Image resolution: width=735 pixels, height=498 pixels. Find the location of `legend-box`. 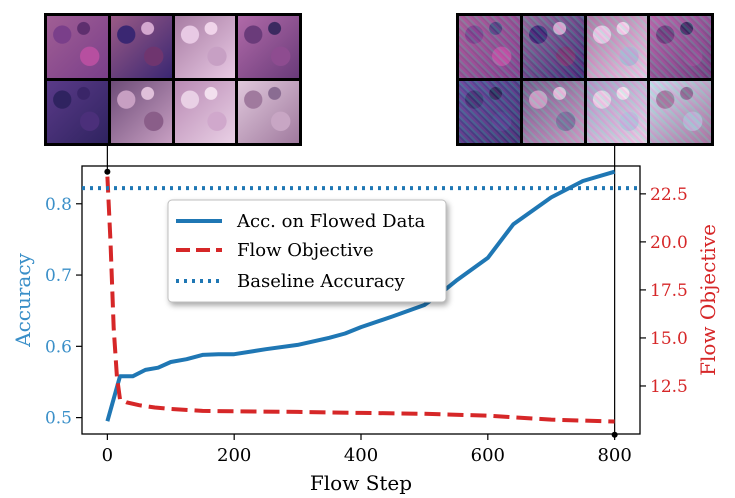

legend-box is located at coordinates (307, 251).